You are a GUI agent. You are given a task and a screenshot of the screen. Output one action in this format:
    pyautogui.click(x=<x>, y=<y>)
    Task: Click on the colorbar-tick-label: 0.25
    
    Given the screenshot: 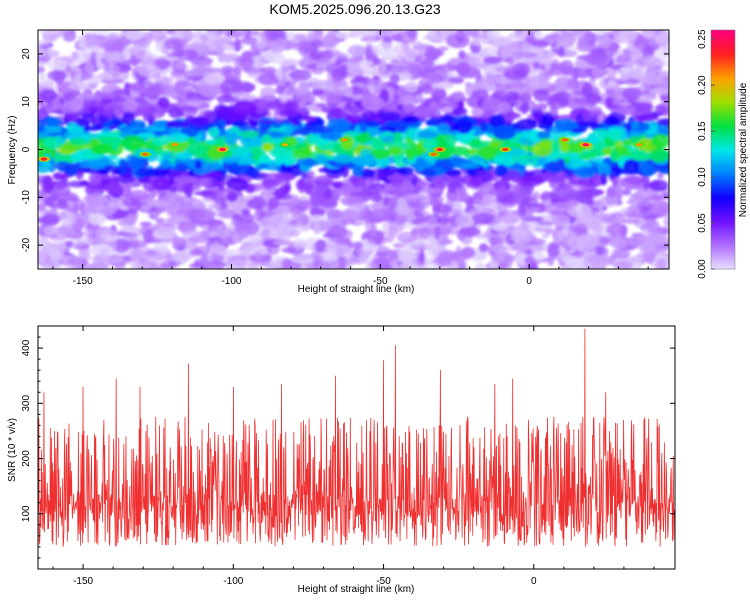 What is the action you would take?
    pyautogui.click(x=702, y=39)
    